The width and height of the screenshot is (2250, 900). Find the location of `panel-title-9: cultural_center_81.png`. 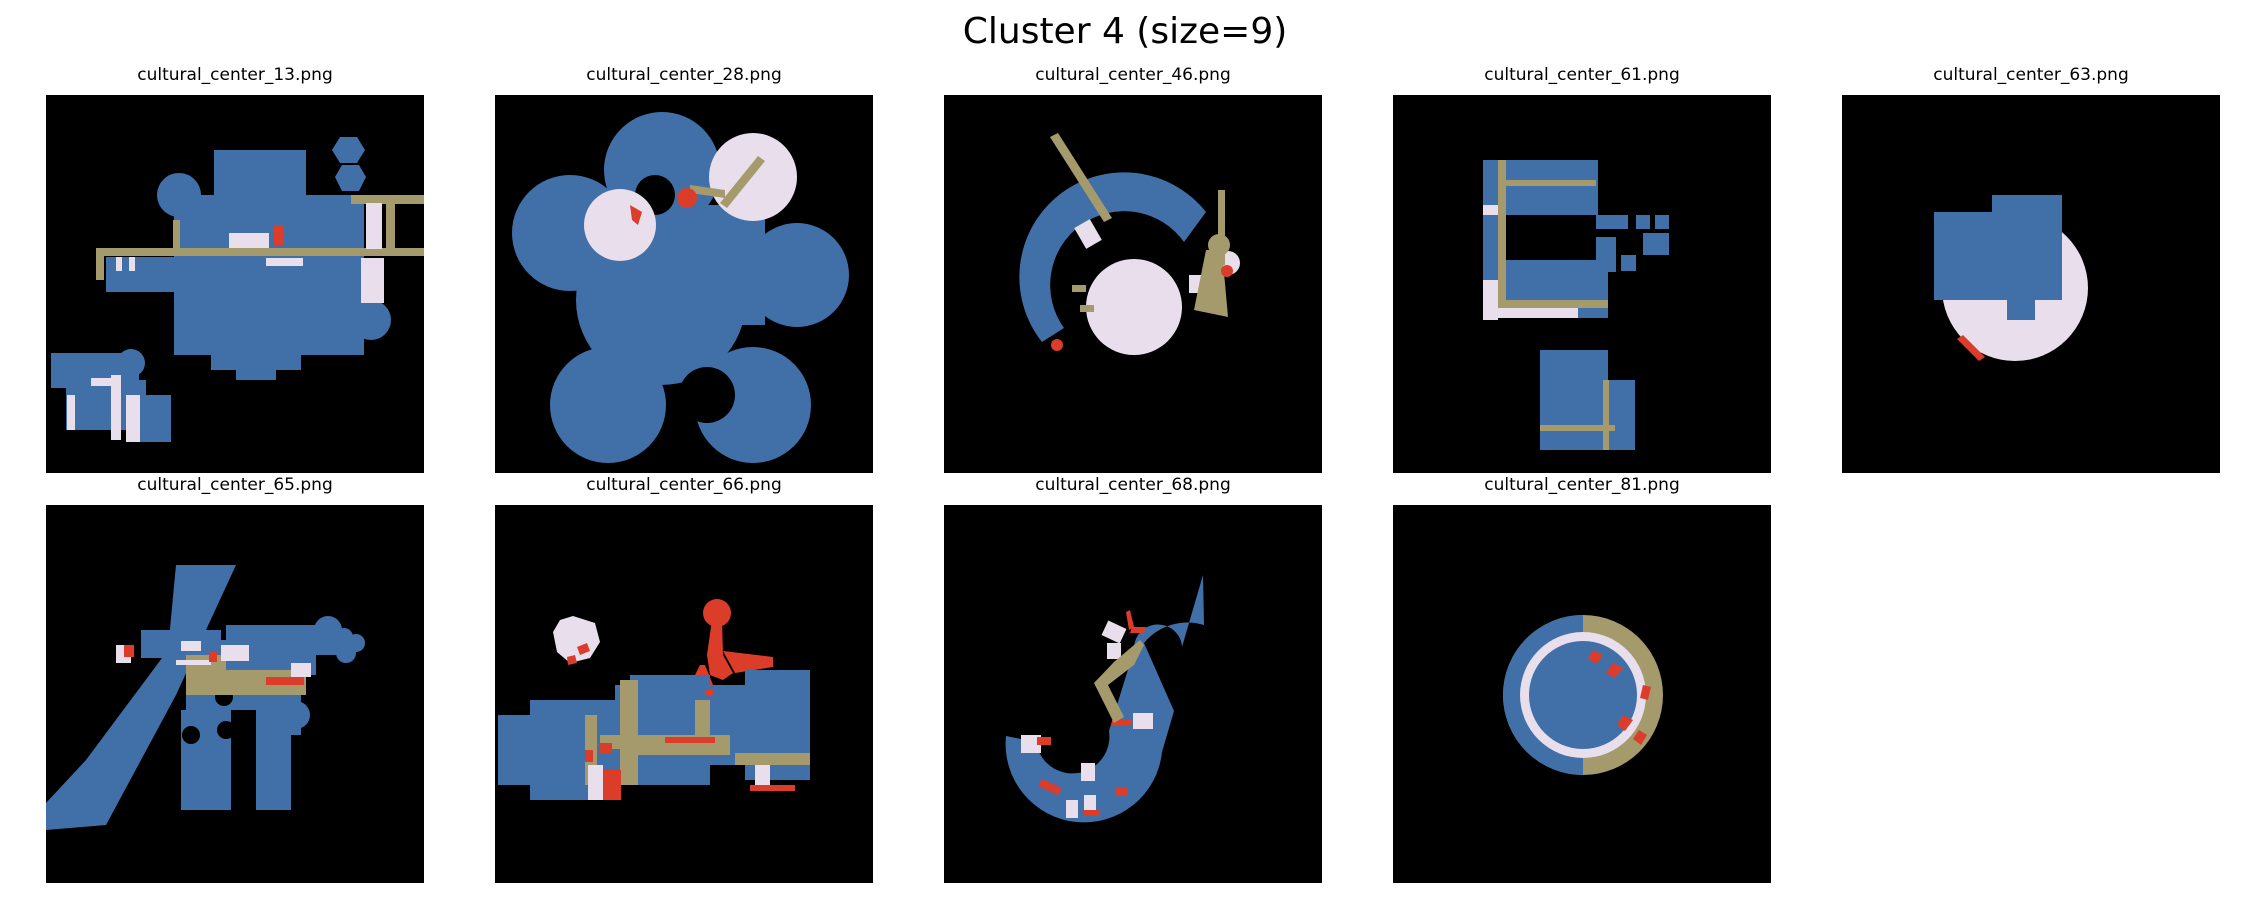

panel-title-9: cultural_center_81.png is located at coordinates (1582, 485).